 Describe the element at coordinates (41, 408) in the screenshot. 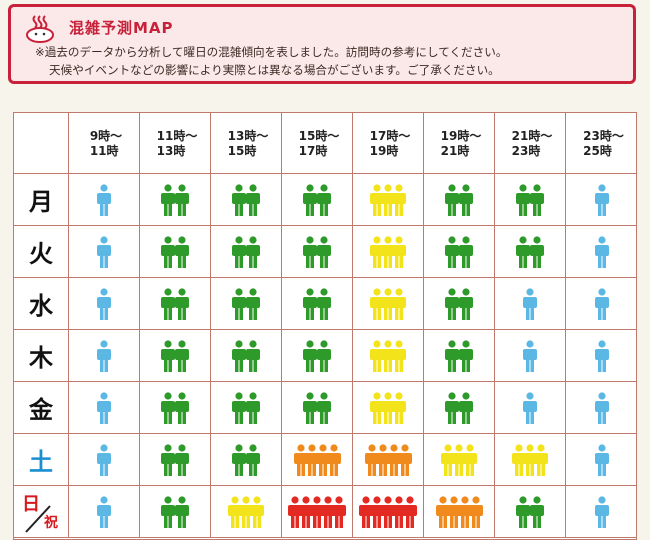

I see `day-label: 金` at that location.